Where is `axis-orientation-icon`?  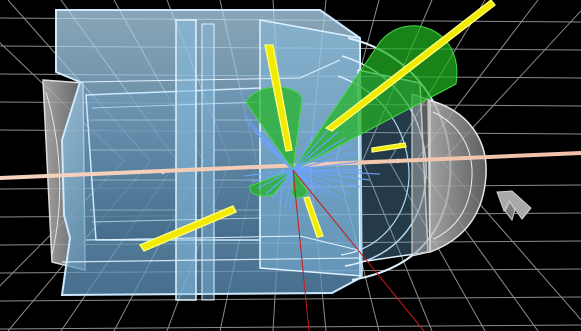 axis-orientation-icon is located at coordinates (514, 206).